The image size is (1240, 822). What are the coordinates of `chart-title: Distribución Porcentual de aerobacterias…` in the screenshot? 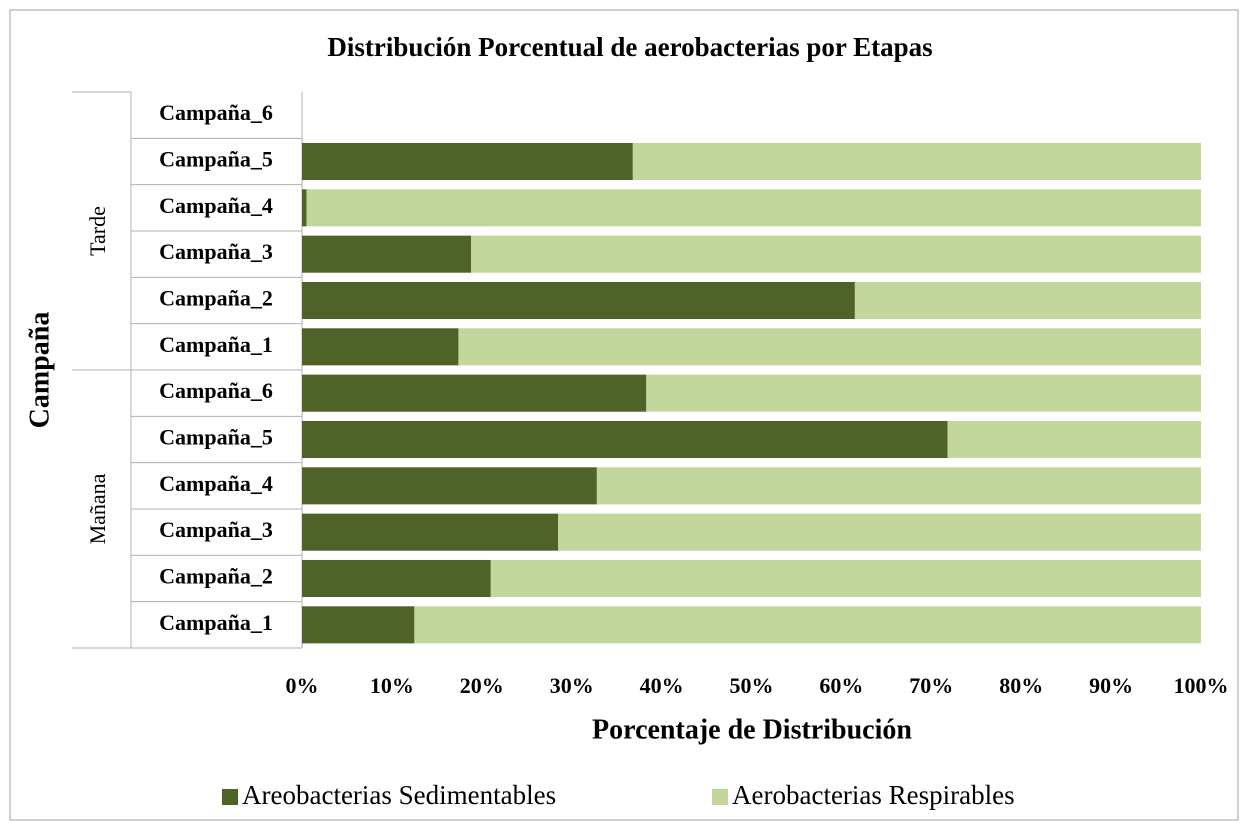 It's located at (629, 47).